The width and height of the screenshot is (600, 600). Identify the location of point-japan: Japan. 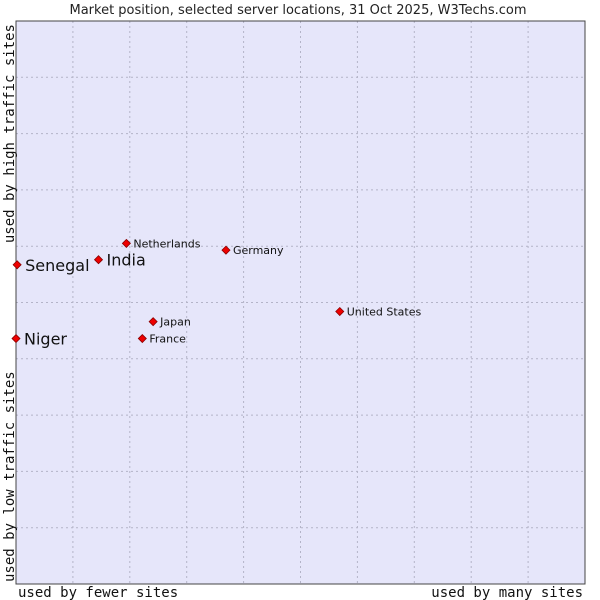
(169, 322).